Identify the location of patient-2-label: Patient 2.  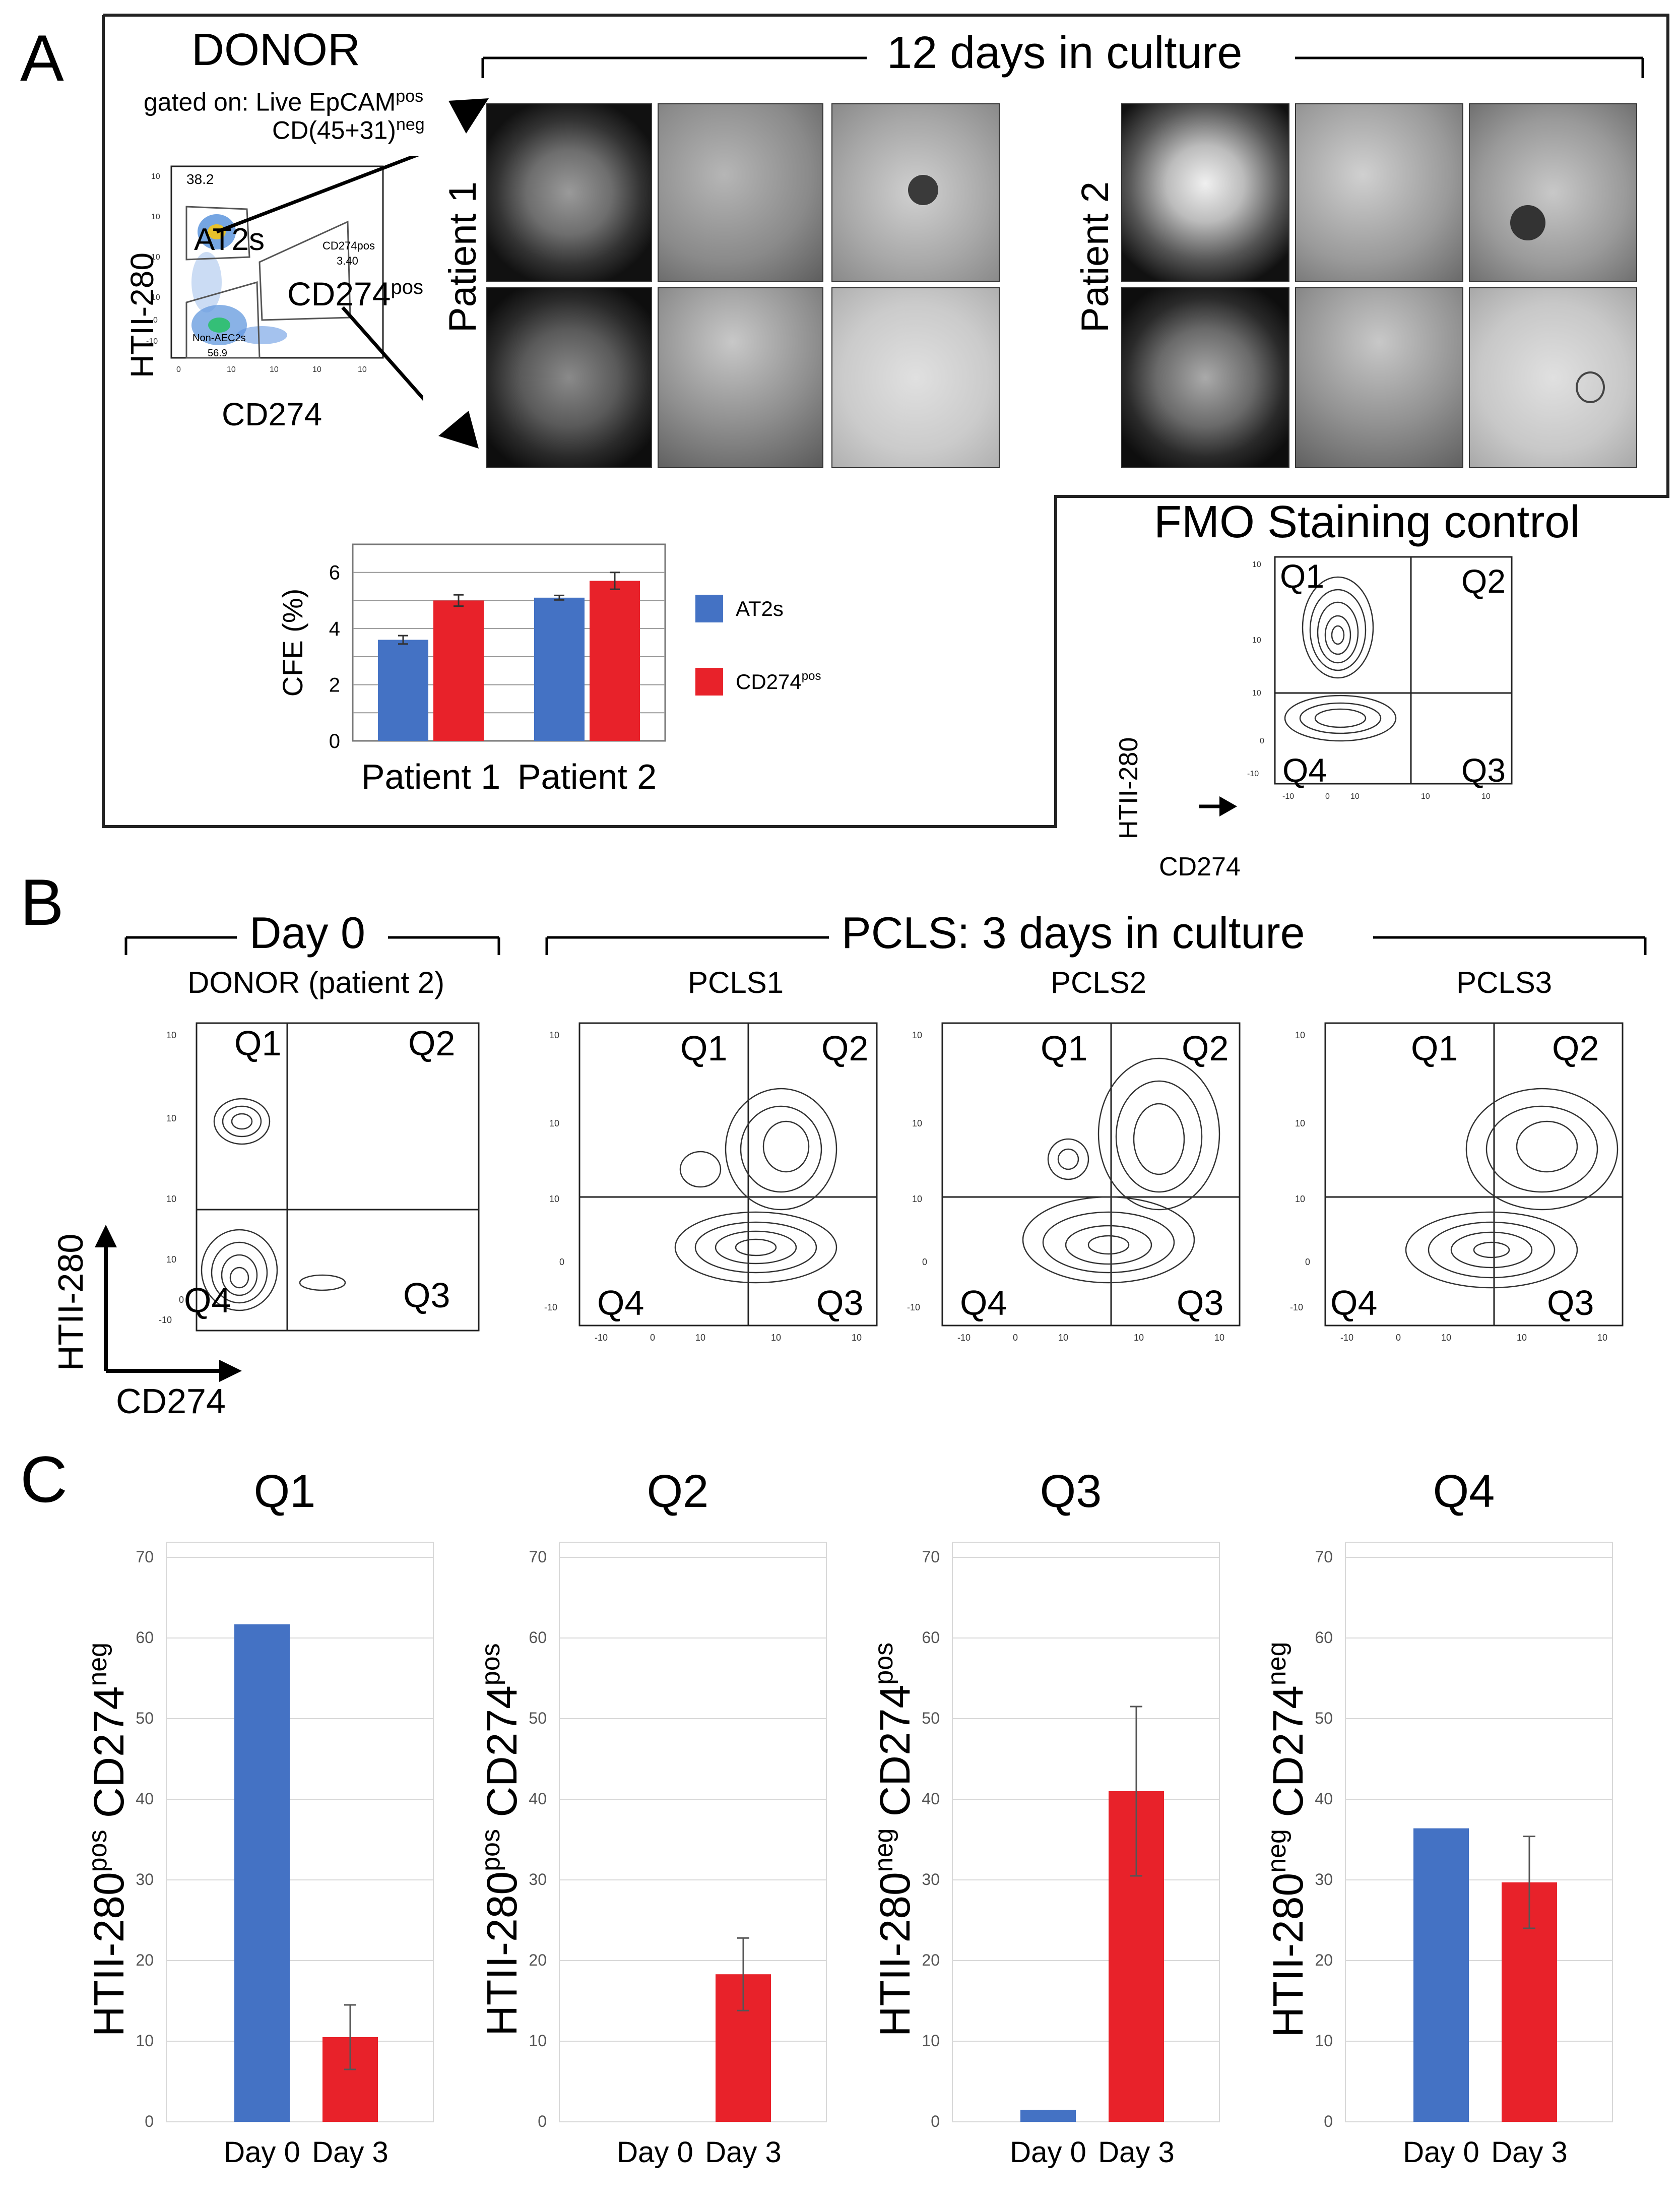
(1095, 257).